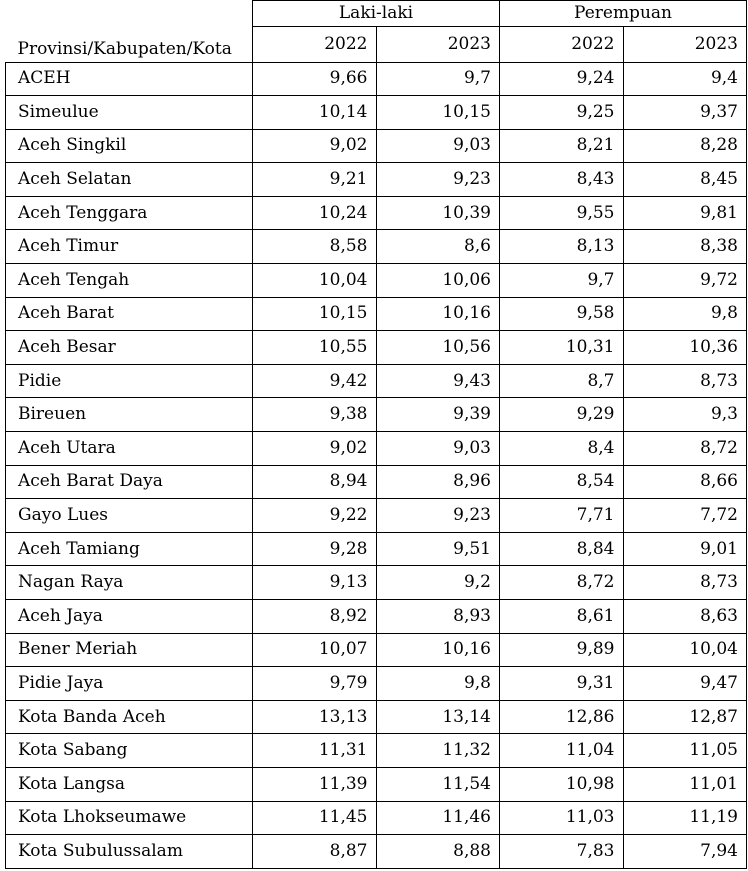 This screenshot has width=748, height=871. I want to click on value-female-2022-cell: 11,04, so click(561, 750).